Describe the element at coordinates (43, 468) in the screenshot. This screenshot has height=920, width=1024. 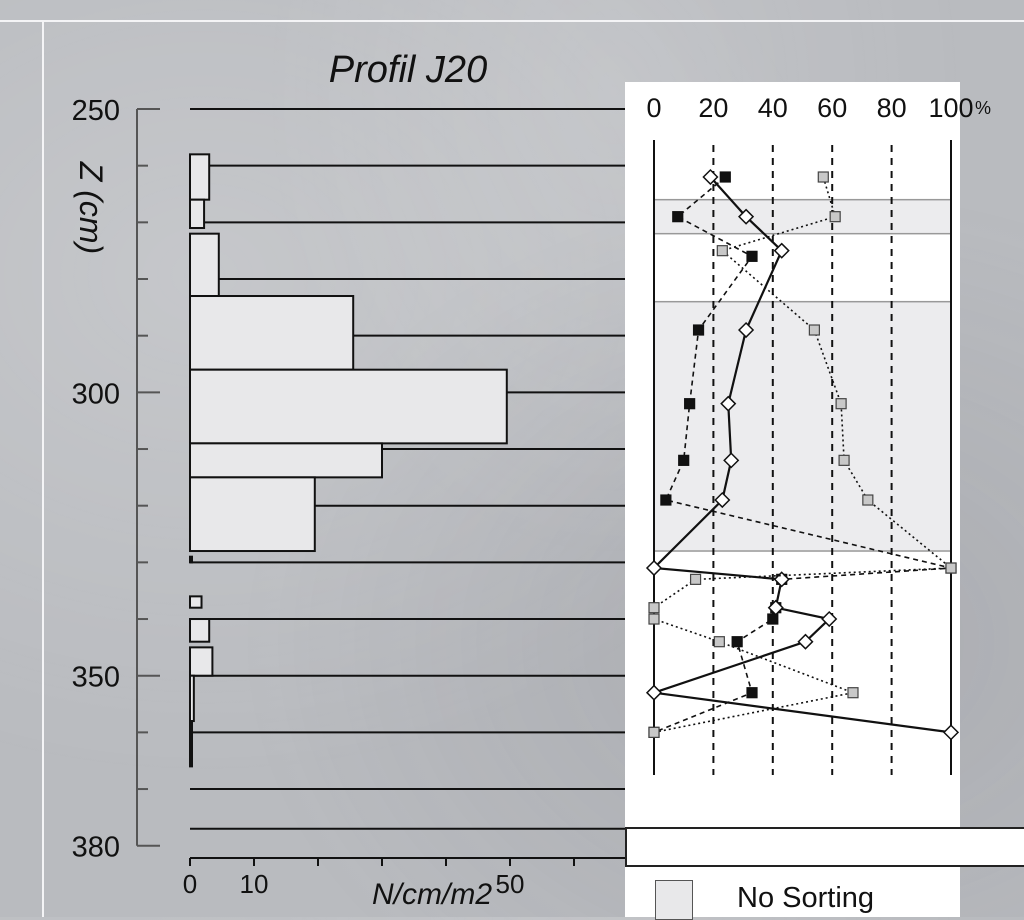
I see `slide-frame-line` at that location.